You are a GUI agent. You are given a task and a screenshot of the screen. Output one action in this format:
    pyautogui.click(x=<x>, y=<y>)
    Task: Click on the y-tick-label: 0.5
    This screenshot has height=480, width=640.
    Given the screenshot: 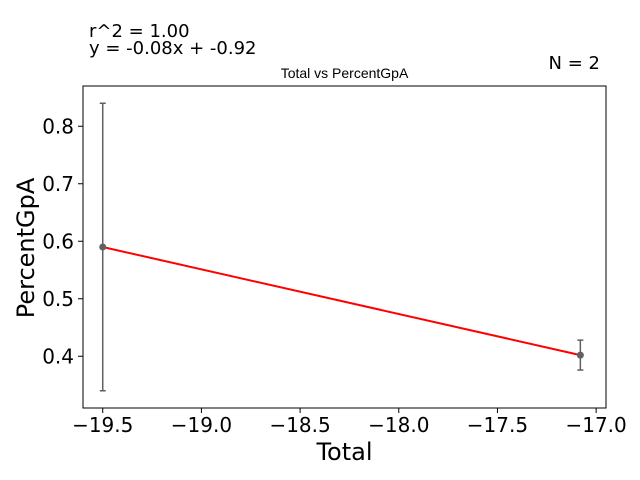 What is the action you would take?
    pyautogui.click(x=58, y=299)
    